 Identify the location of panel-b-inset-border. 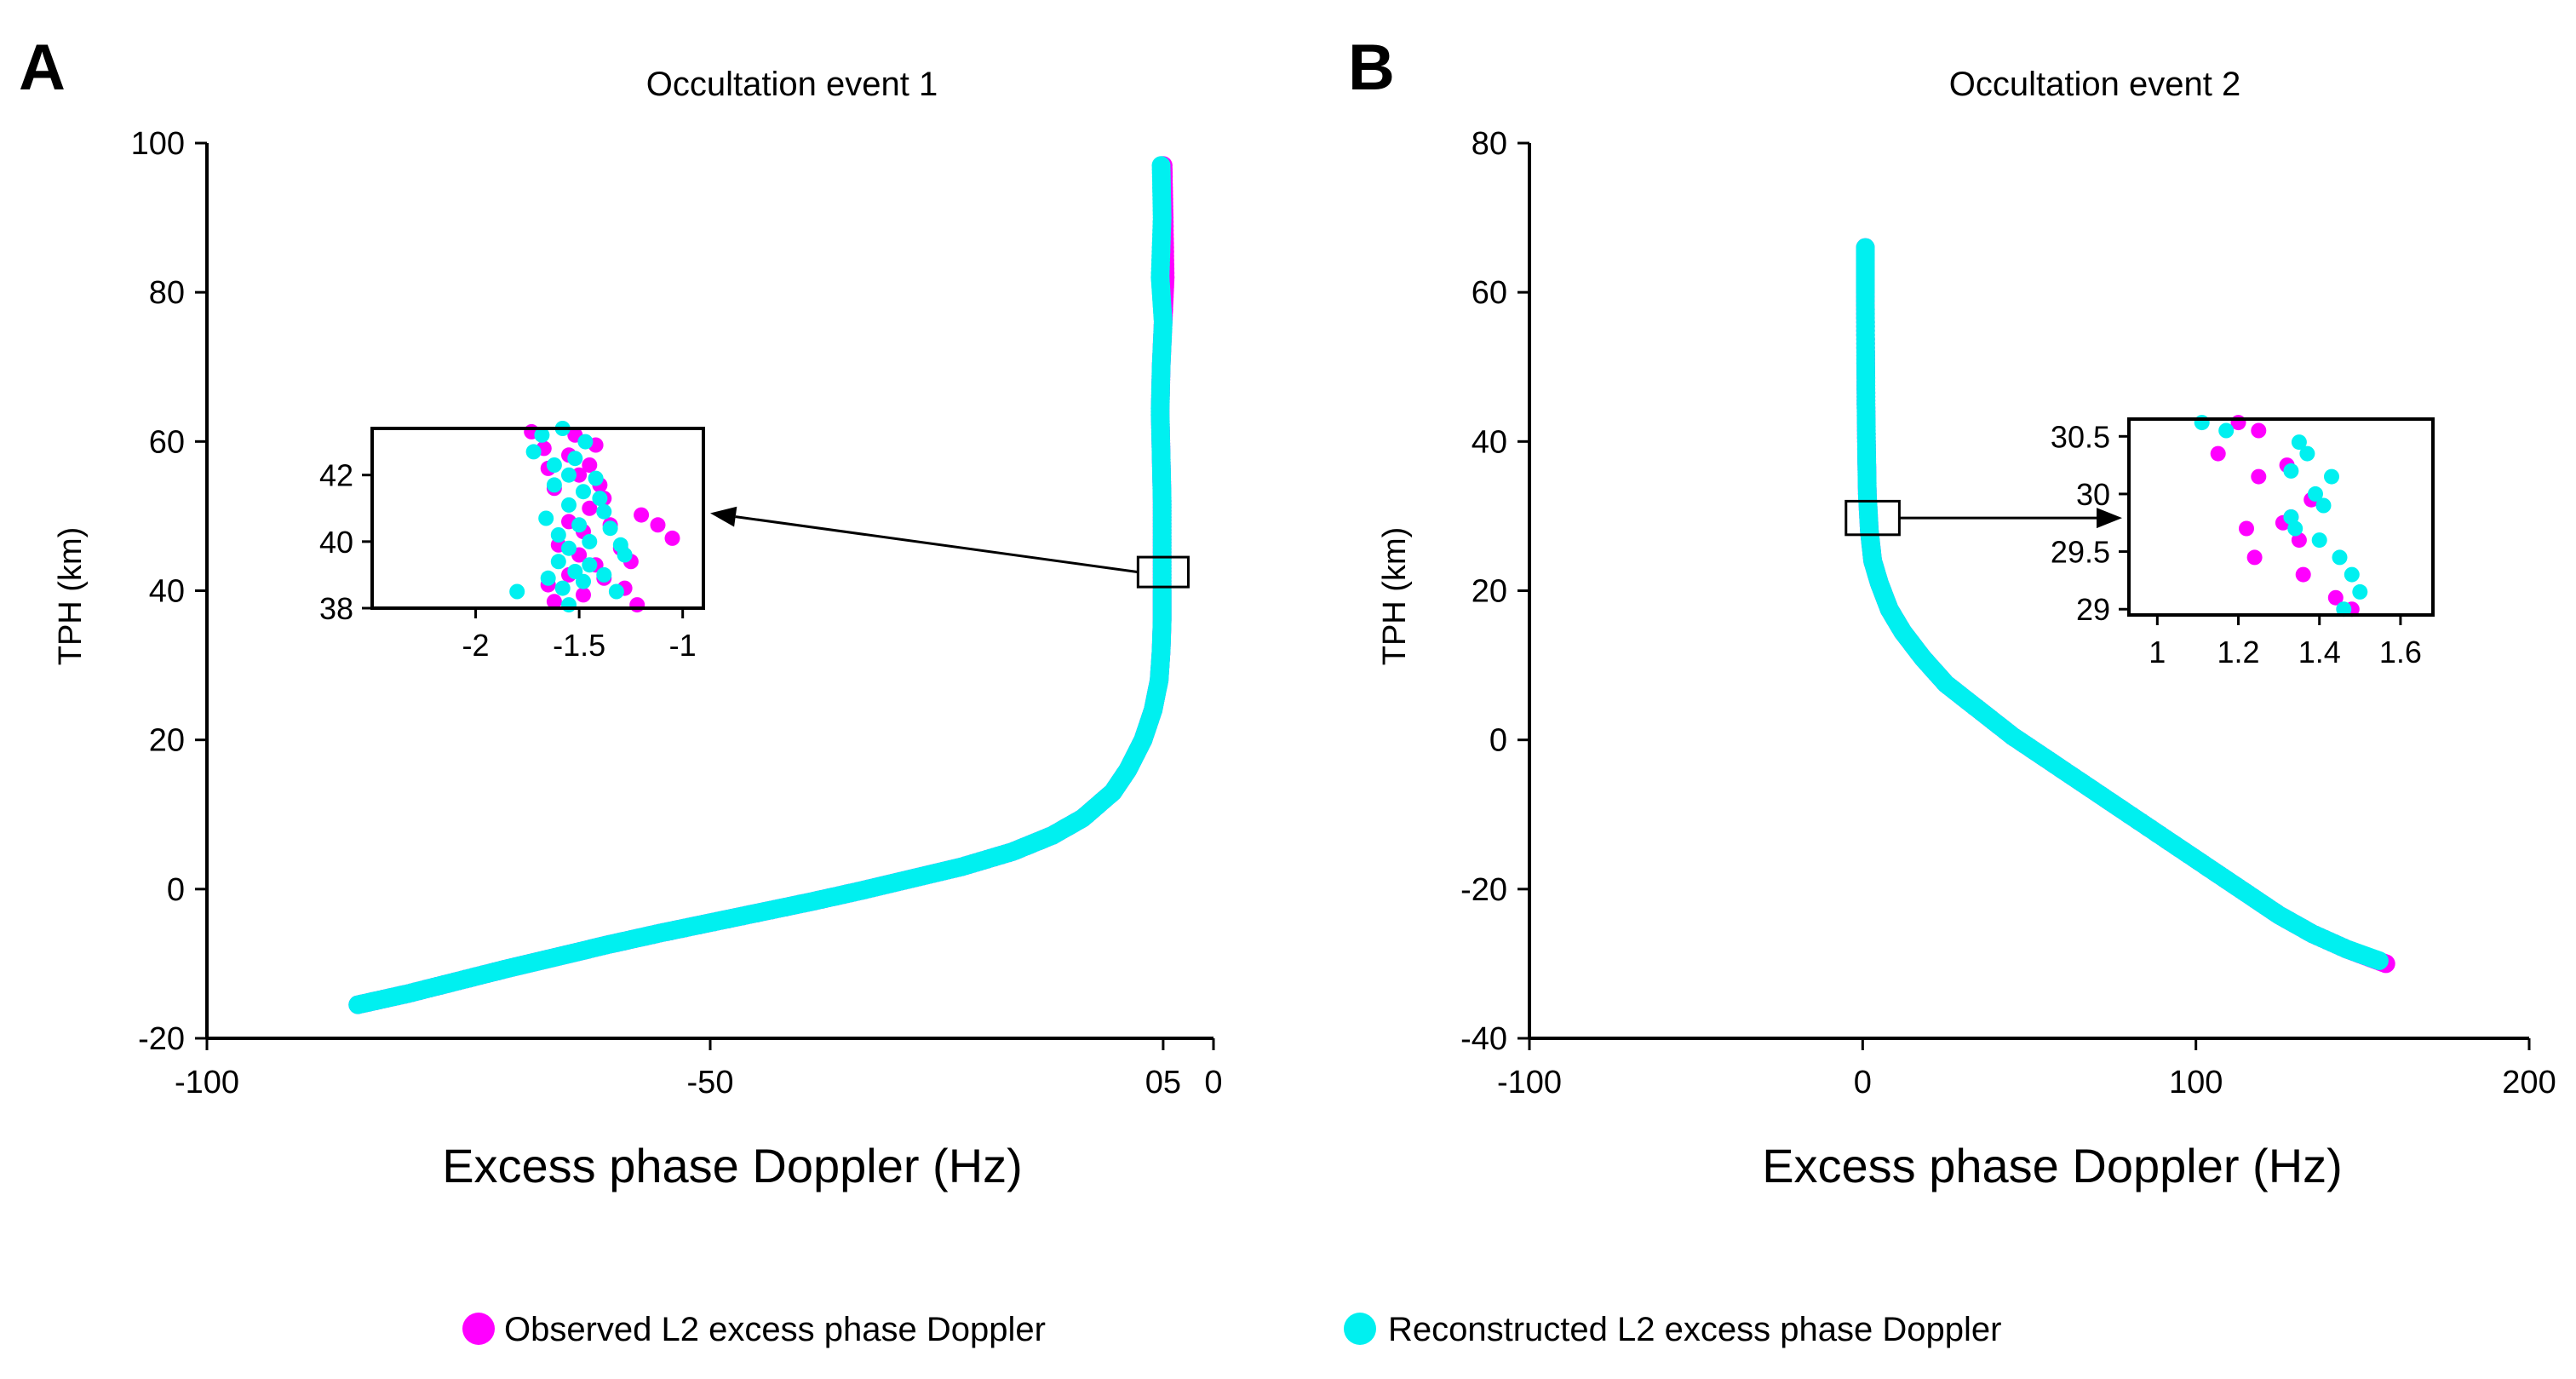
(2281, 517).